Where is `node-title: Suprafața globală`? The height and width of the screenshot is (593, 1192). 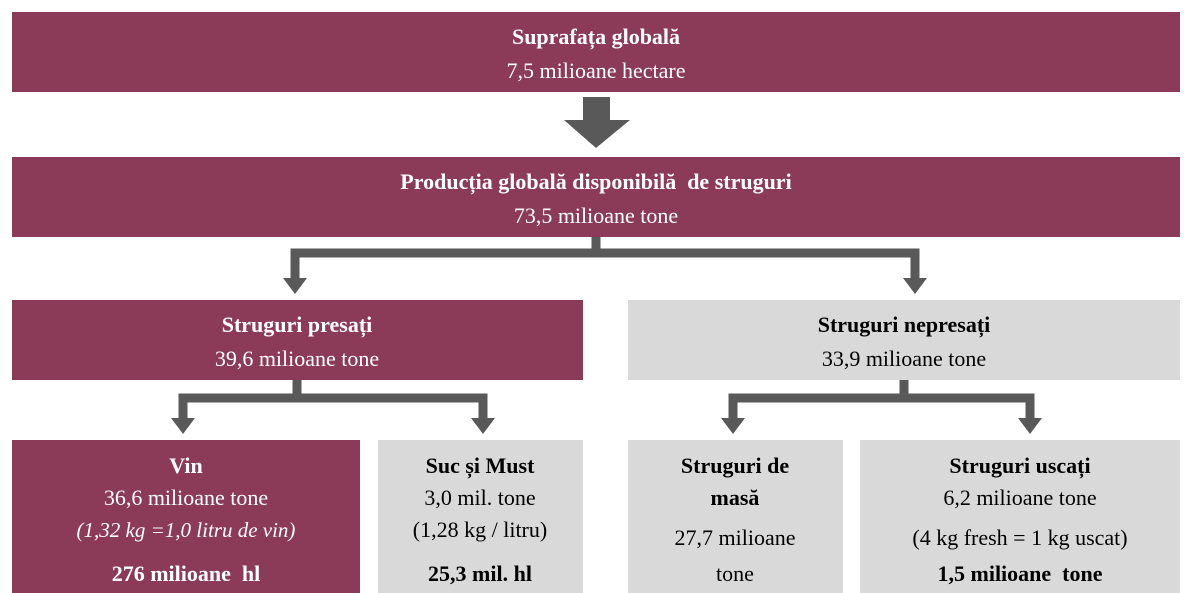 node-title: Suprafața globală is located at coordinates (596, 37).